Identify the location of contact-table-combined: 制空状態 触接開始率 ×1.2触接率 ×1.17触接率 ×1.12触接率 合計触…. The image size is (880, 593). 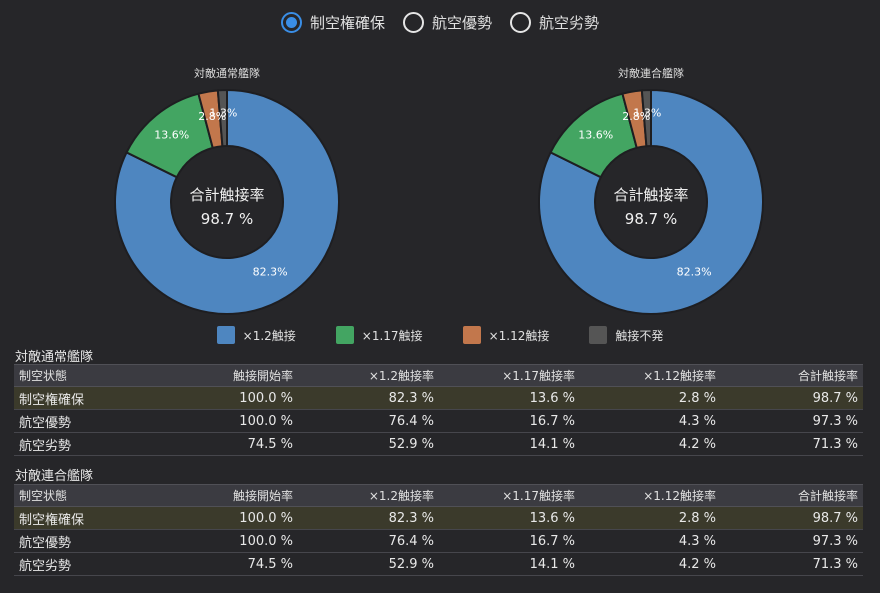
(438, 530).